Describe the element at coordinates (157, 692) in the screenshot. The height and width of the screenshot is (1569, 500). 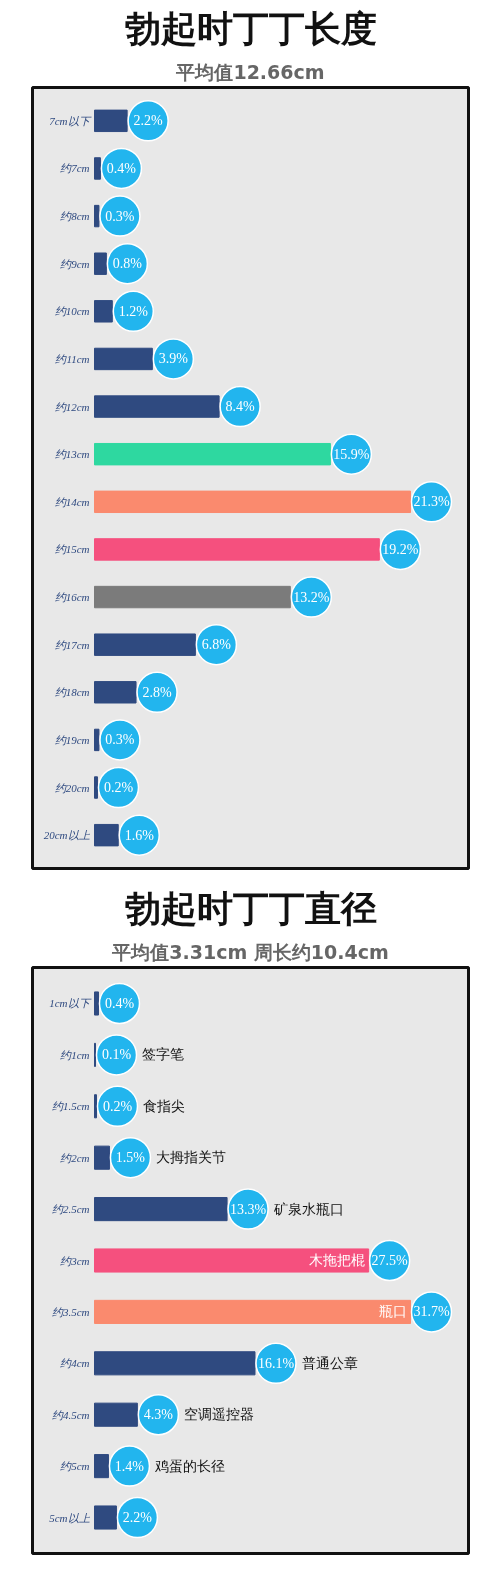
I see `data-label: 2.8%` at that location.